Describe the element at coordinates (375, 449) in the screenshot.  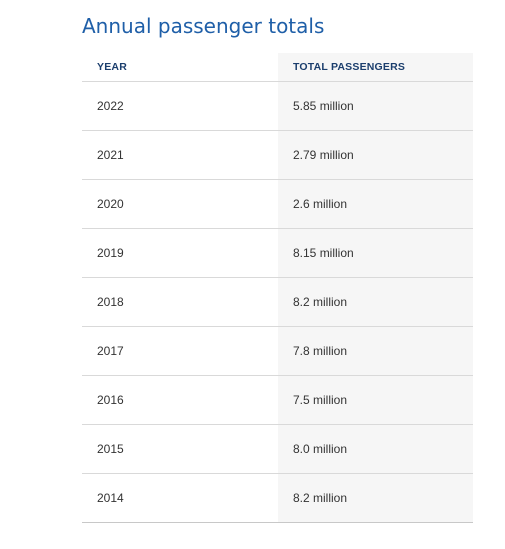
I see `total-passengers-cell: 8.0 million` at that location.